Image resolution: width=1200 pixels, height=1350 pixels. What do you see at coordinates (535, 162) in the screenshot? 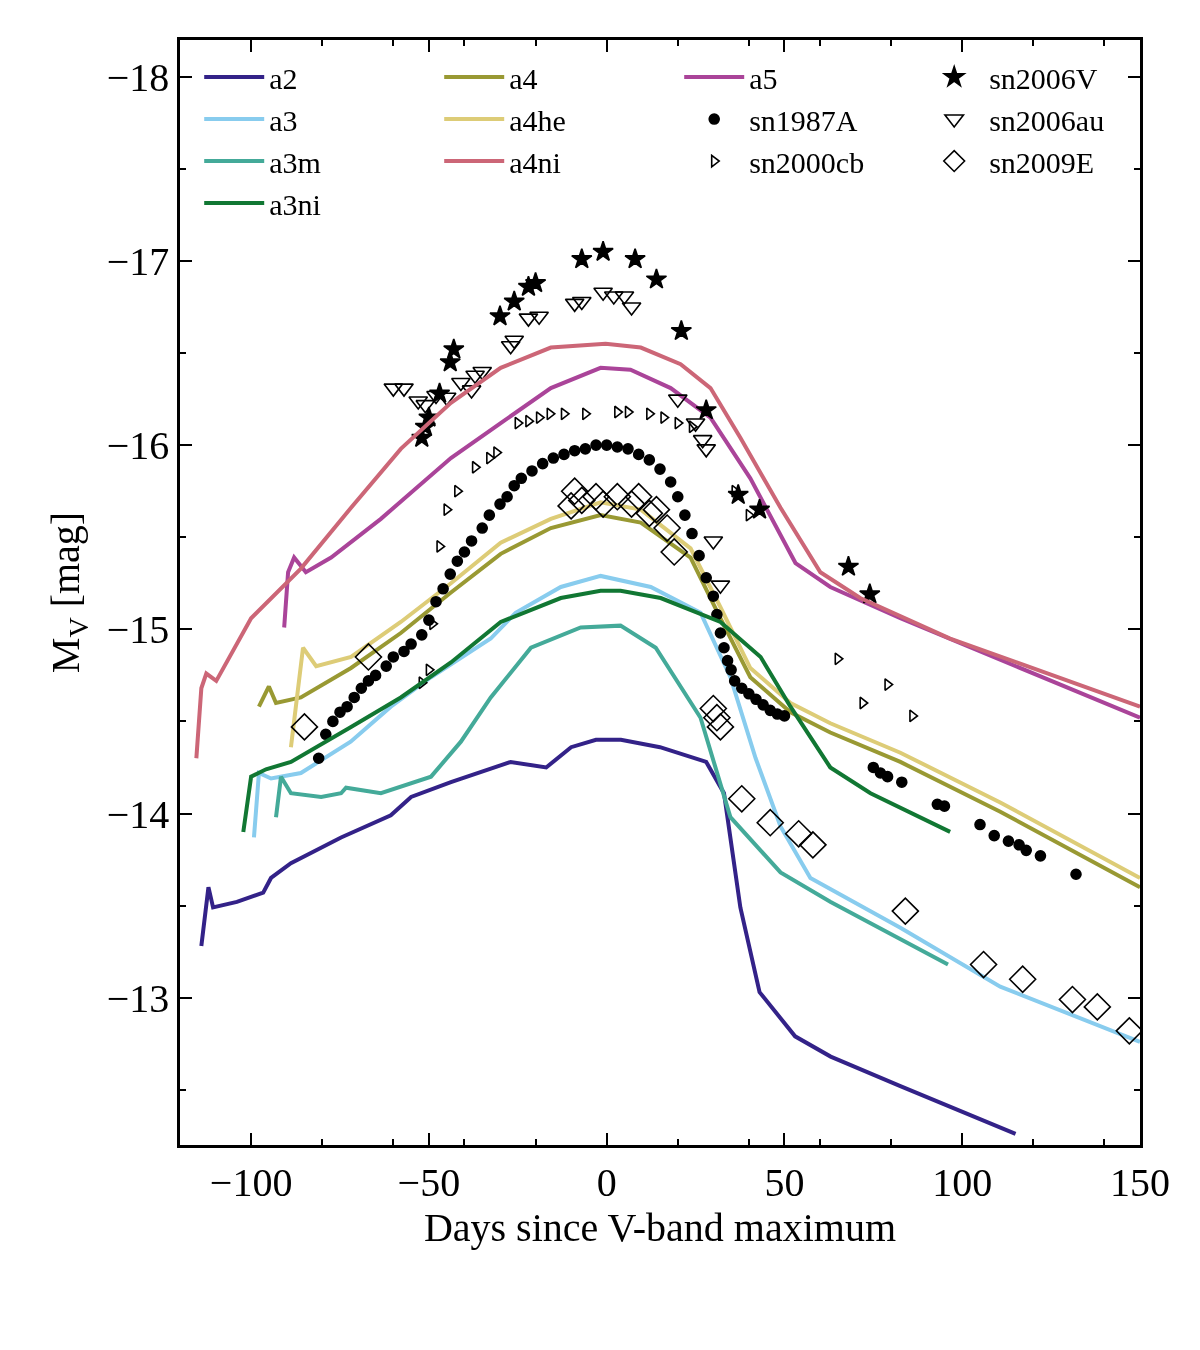
I see `legend-label: a4ni` at bounding box center [535, 162].